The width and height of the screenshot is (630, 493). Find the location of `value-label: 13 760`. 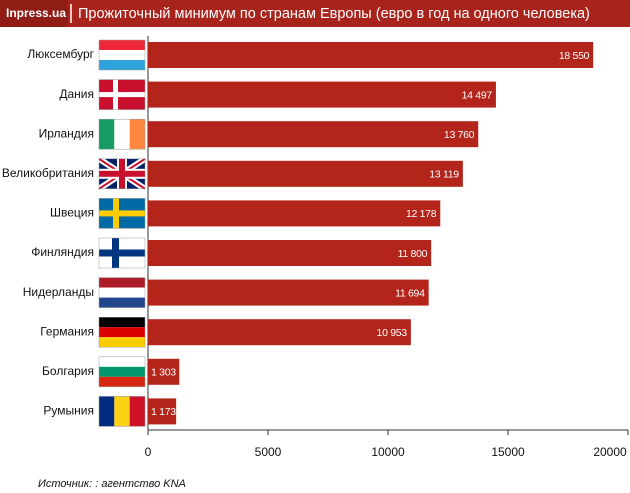

value-label: 13 760 is located at coordinates (459, 135).